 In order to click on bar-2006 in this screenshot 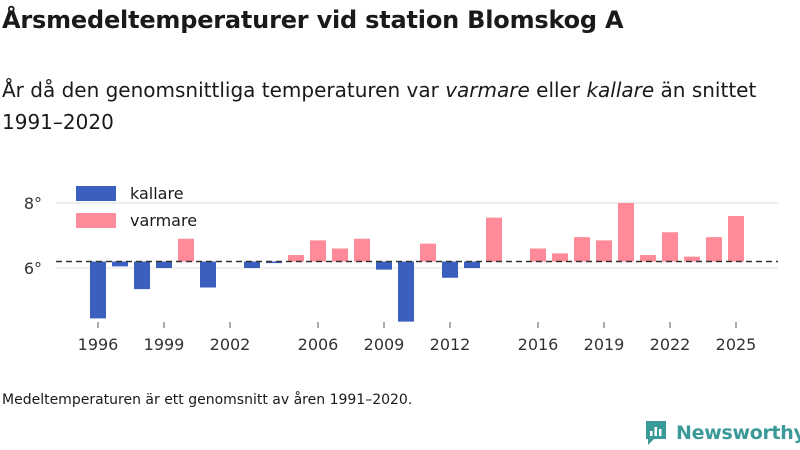, I will do `click(318, 251)`.